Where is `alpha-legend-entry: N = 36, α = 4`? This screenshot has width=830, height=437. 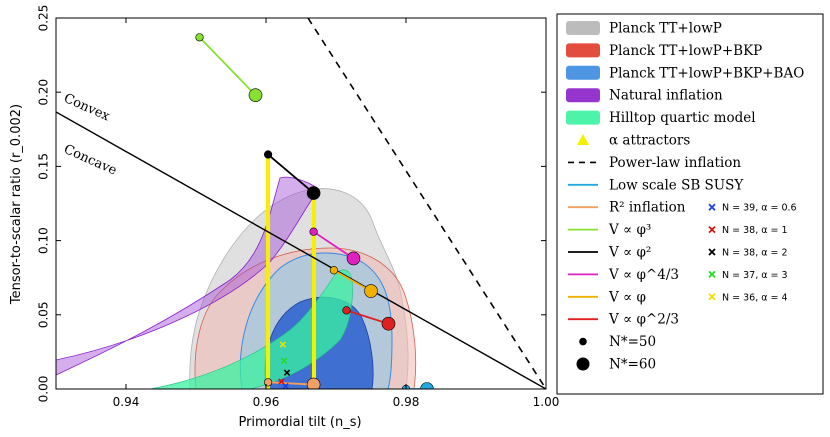 alpha-legend-entry: N = 36, α = 4 is located at coordinates (748, 297).